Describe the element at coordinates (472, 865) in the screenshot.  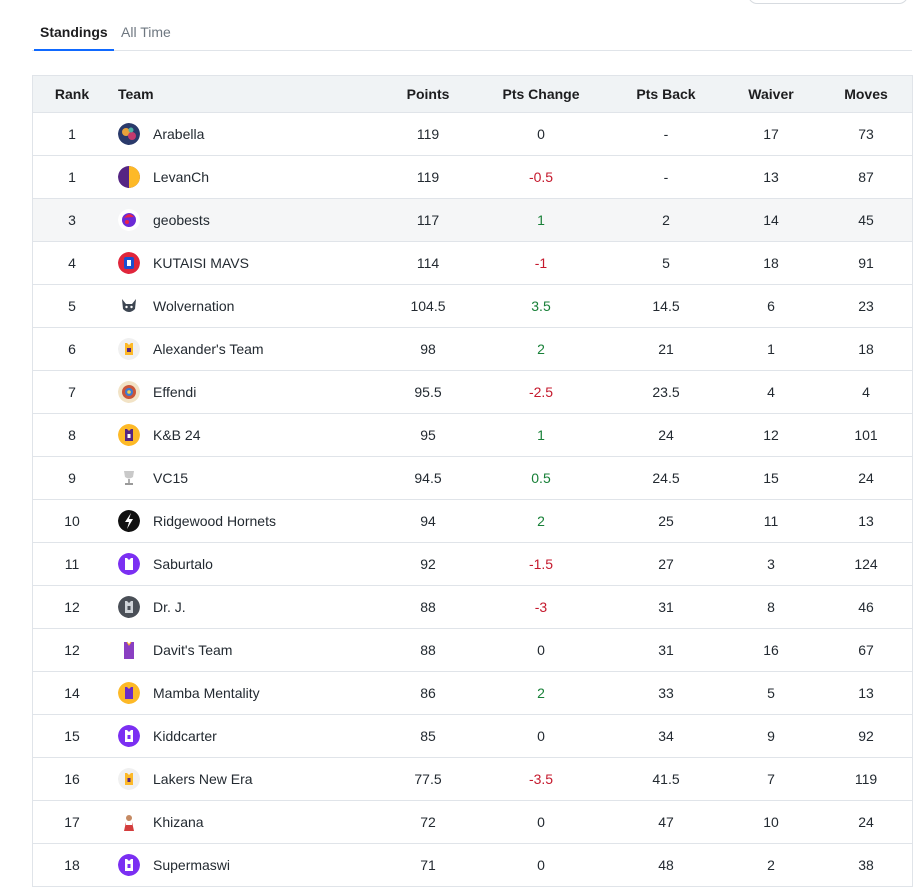
I see `table-row: 18 Supermaswi 71 0 48 2 38` at that location.